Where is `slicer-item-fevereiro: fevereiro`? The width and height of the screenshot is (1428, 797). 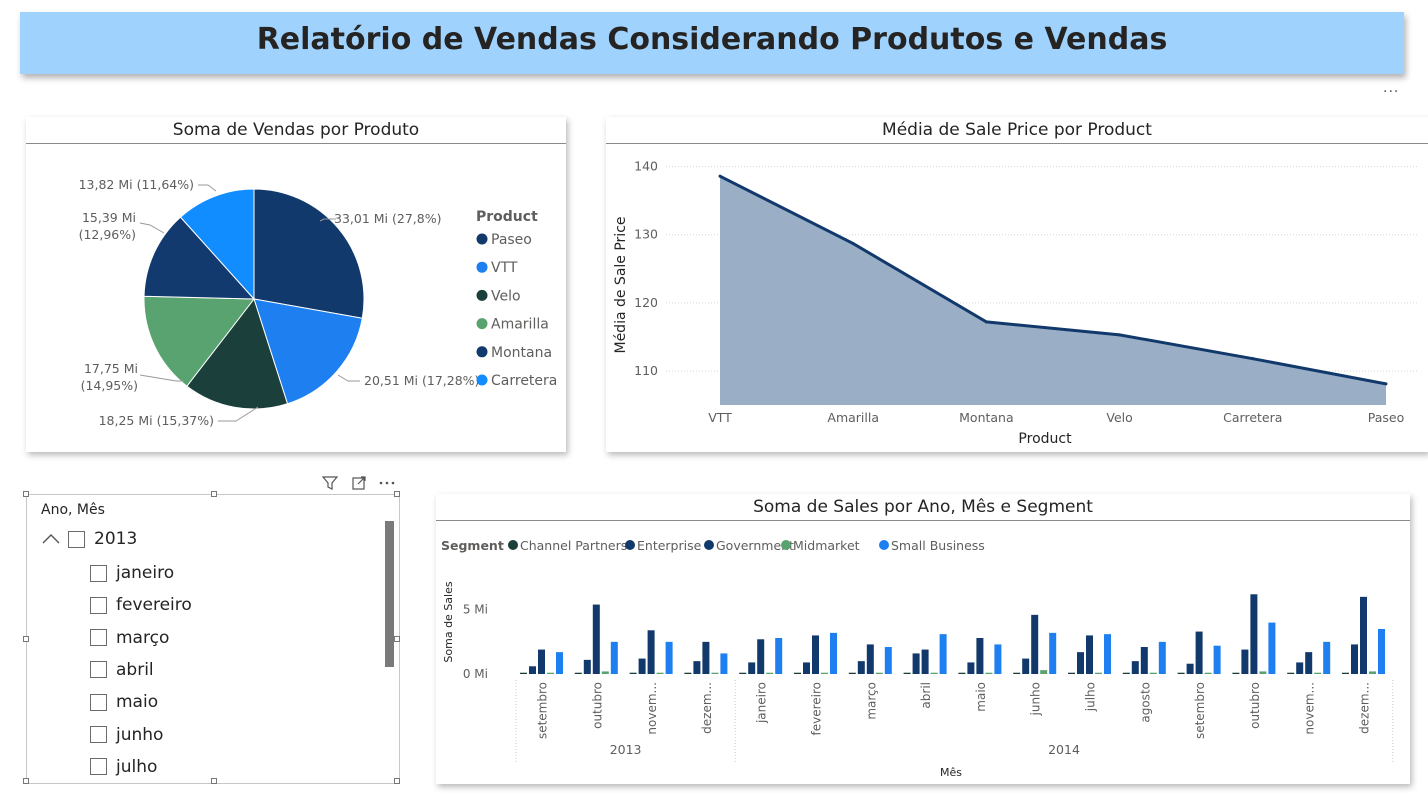 slicer-item-fevereiro: fevereiro is located at coordinates (141, 605).